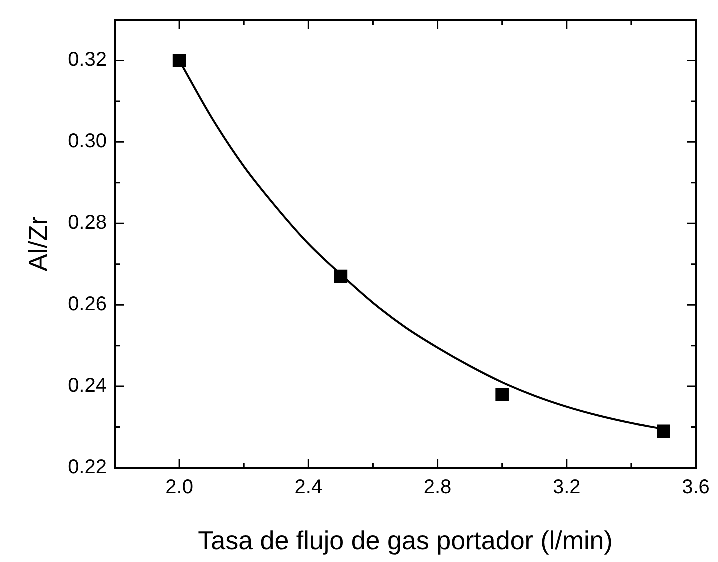 The height and width of the screenshot is (562, 718). Describe the element at coordinates (87, 60) in the screenshot. I see `y-tick-label: 0.32` at that location.